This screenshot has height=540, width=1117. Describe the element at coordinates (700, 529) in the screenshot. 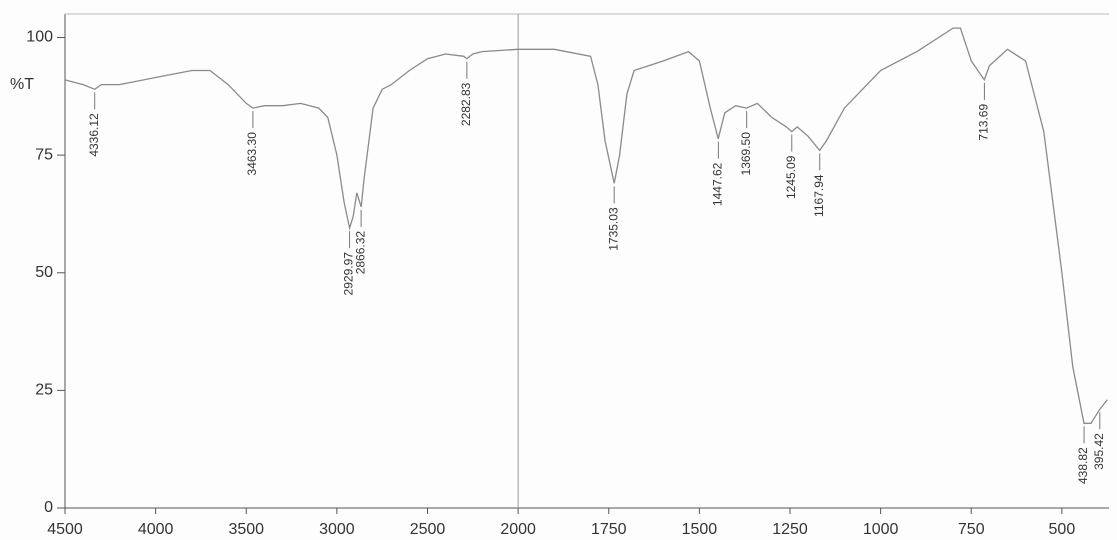

I see `x-tick-label: 1500` at that location.